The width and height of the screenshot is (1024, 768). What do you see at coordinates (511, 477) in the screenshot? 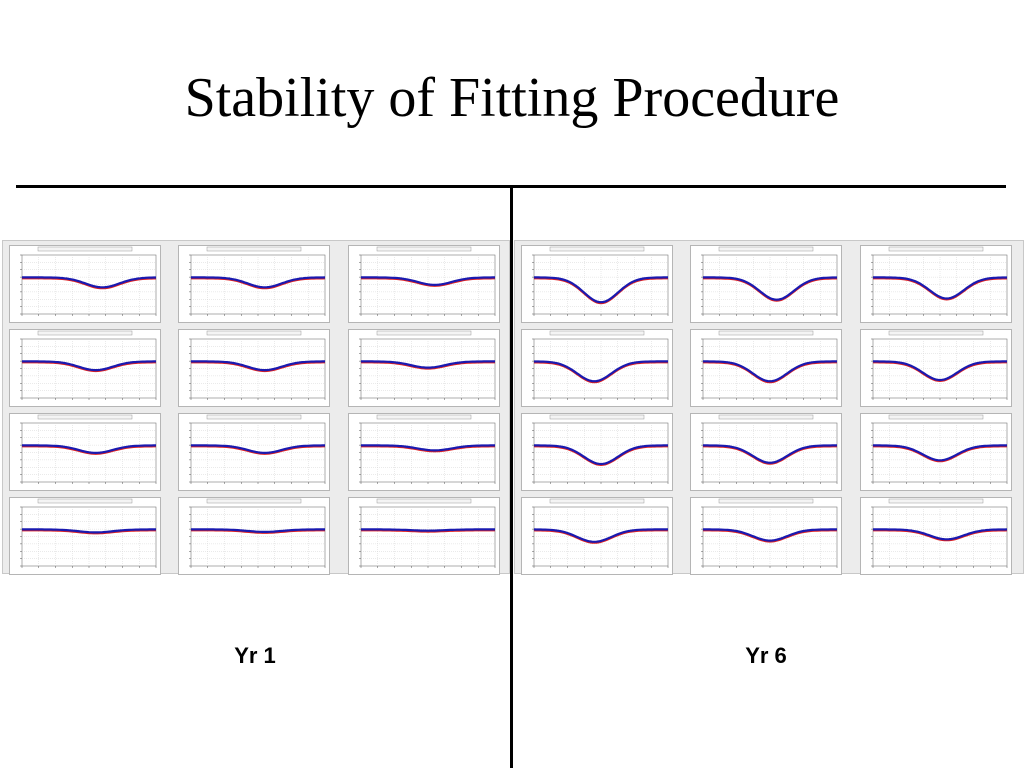
I see `vertical-divider` at bounding box center [511, 477].